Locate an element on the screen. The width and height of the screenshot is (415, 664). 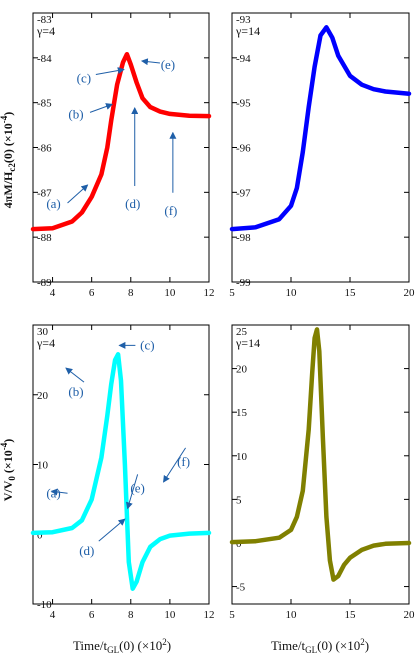
y-tick-label: -94 is located at coordinates (243, 59).